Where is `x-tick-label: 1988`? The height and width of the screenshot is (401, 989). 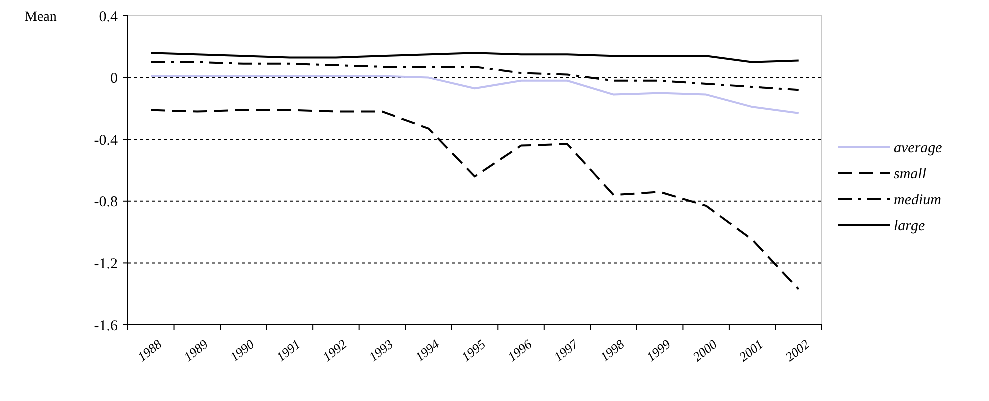 x-tick-label: 1988 is located at coordinates (149, 350).